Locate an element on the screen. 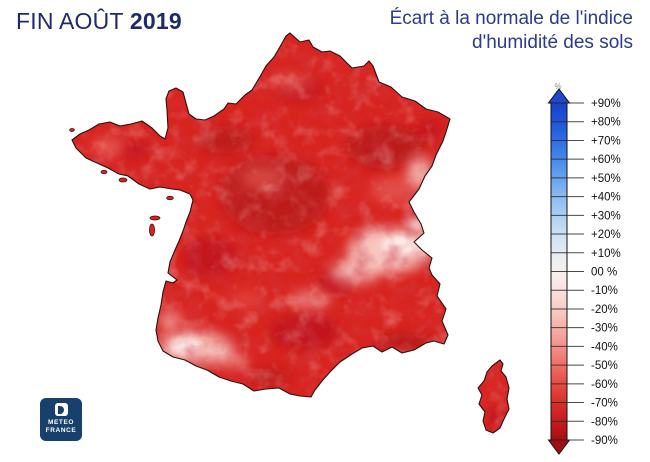  legend-tick-label: +80% is located at coordinates (606, 123).